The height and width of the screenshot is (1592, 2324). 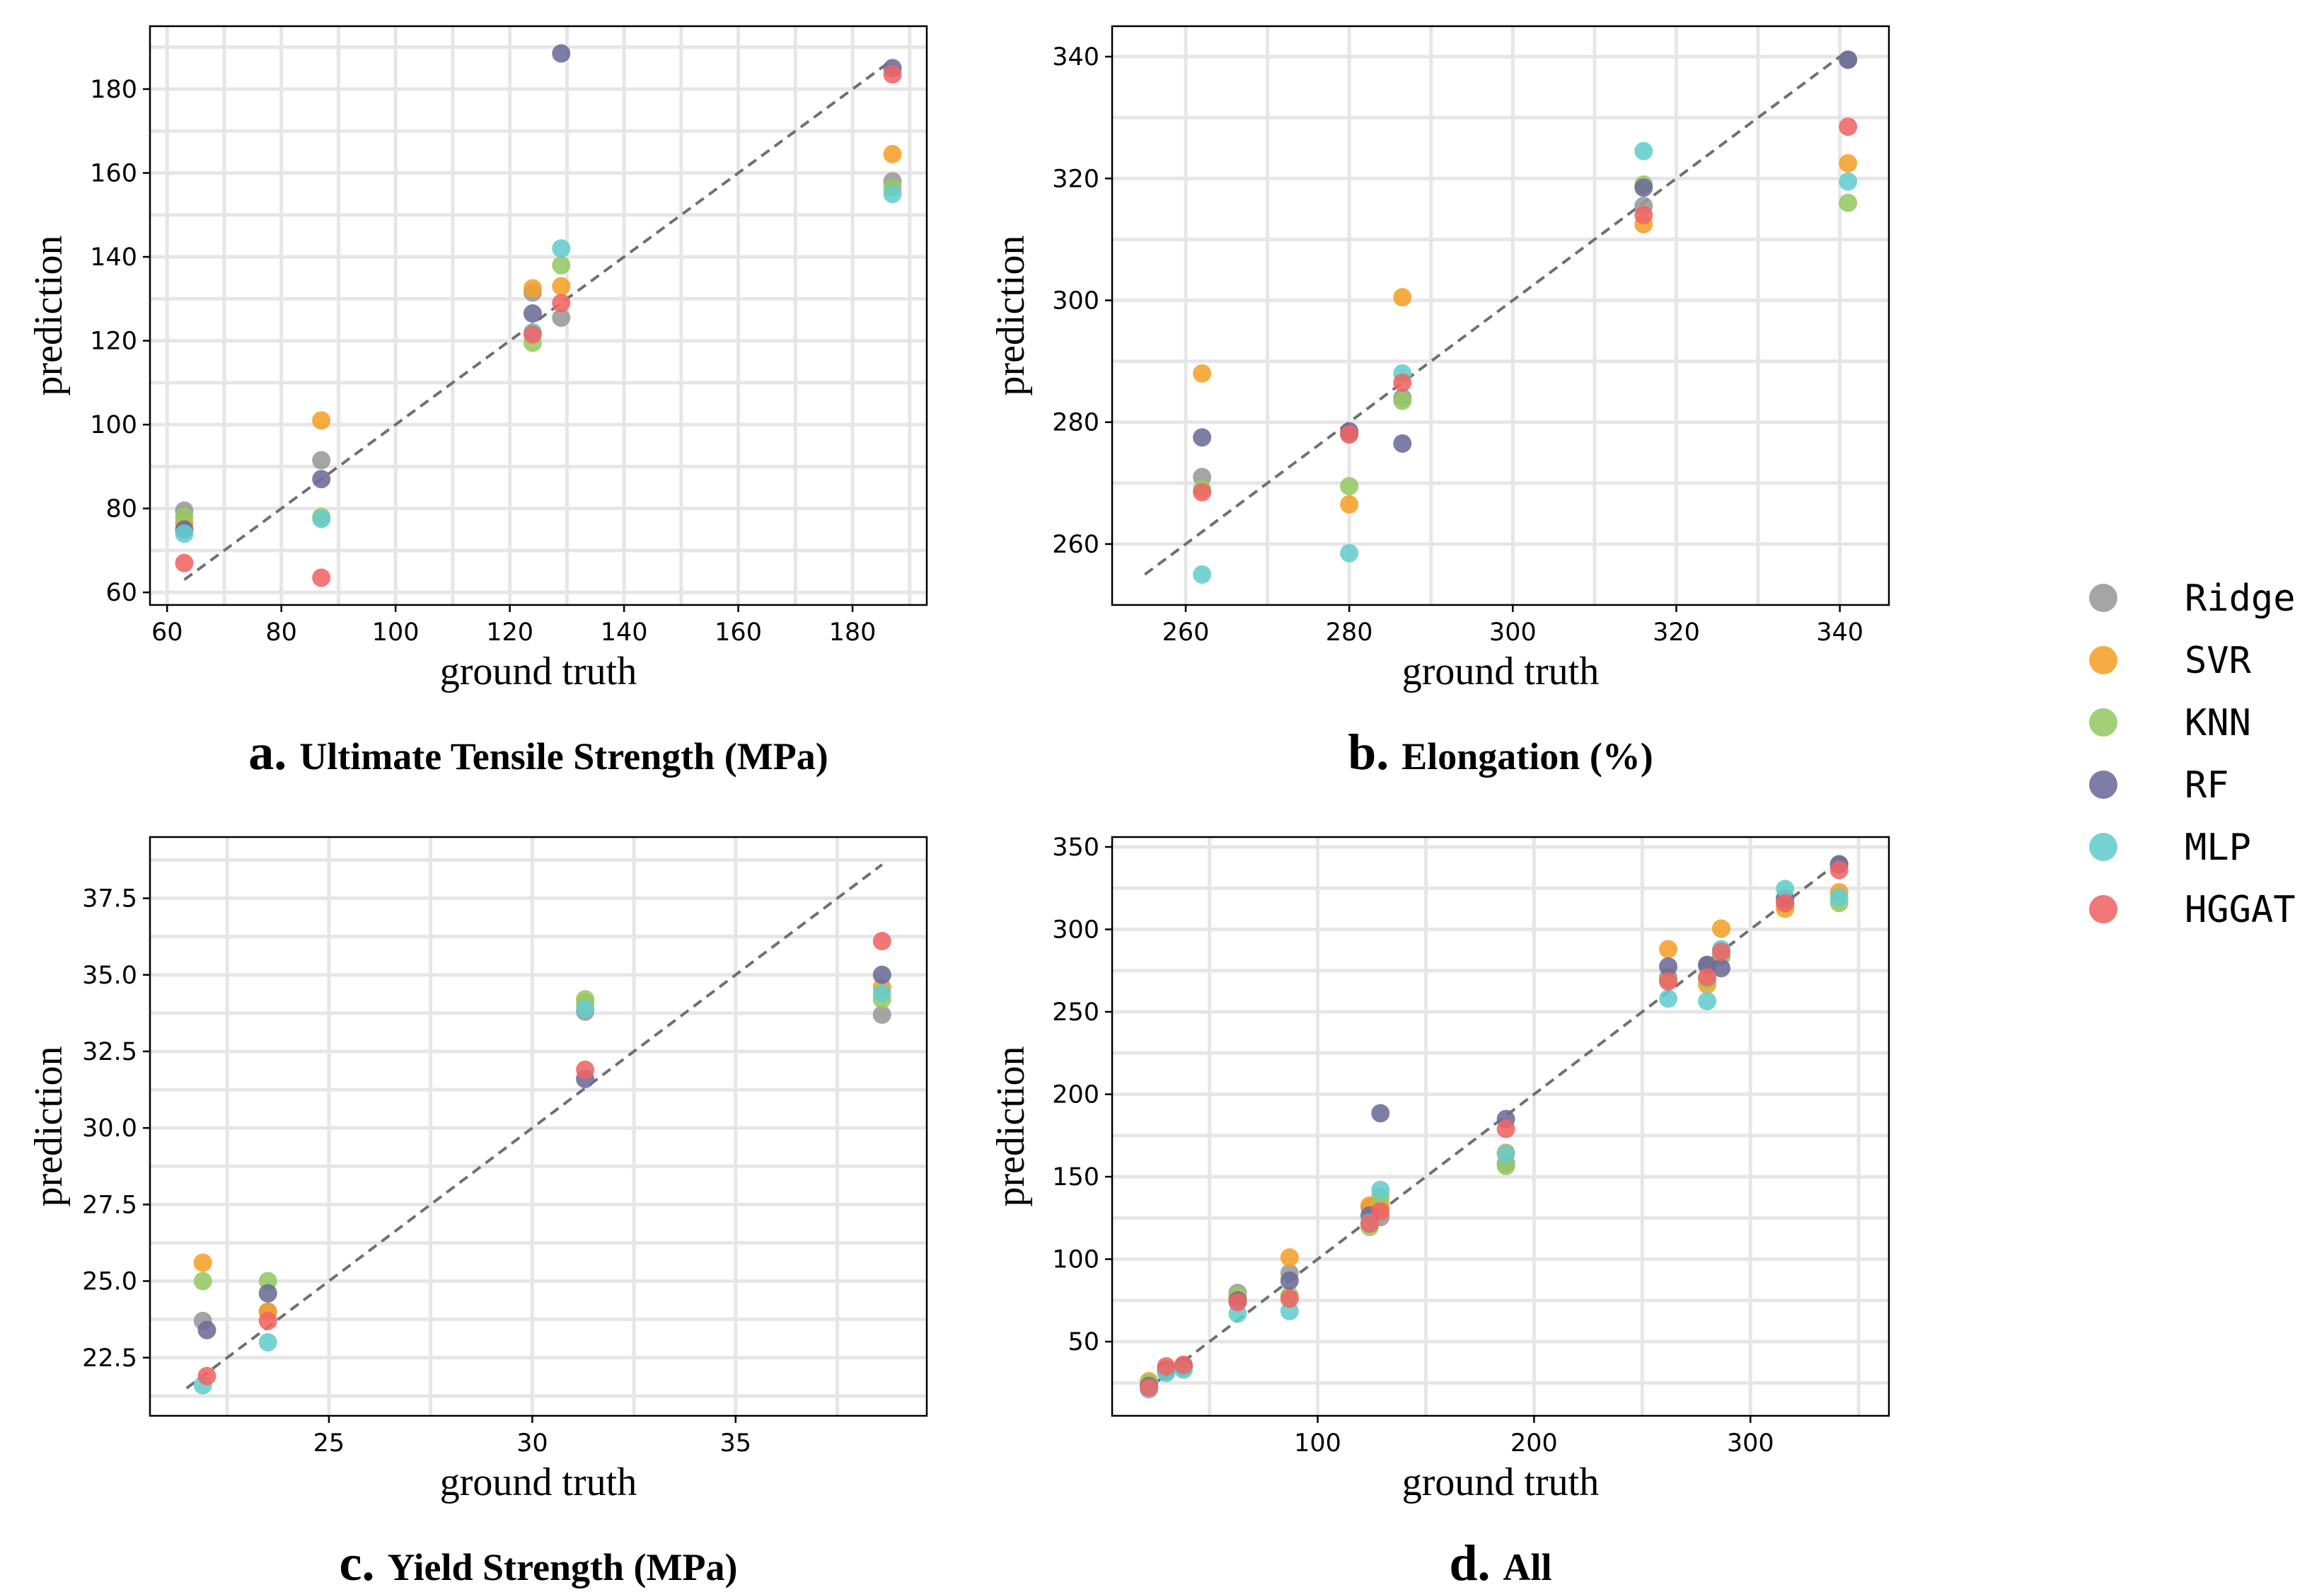 I want to click on y-tick-label: 200, so click(x=1075, y=1095).